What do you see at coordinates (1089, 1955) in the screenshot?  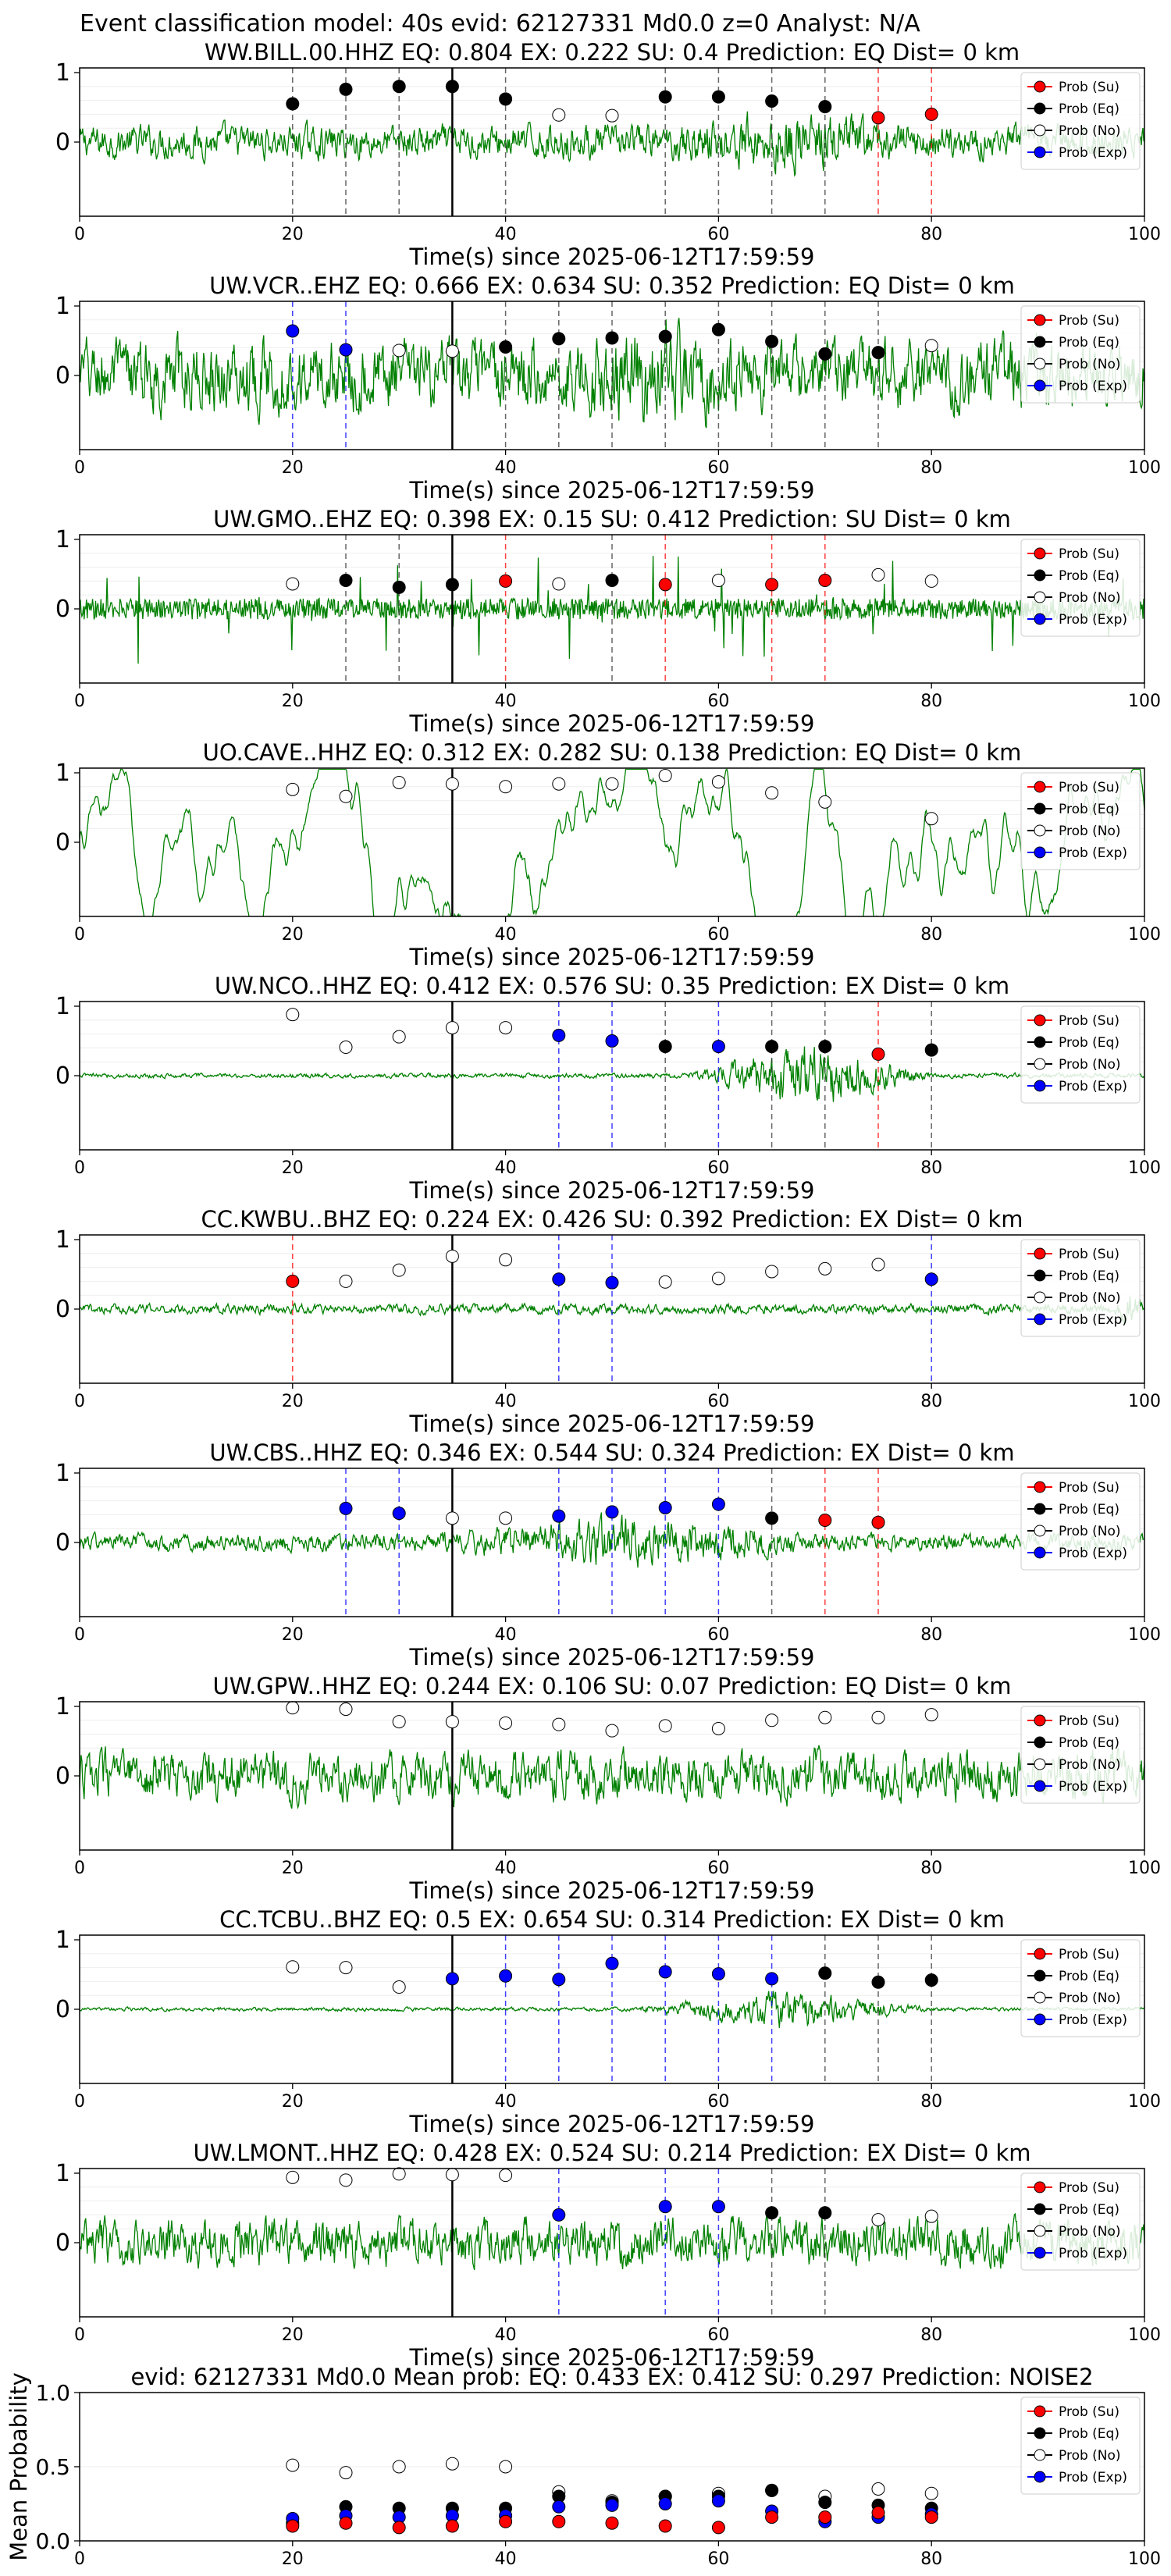 I see `legend-label: Prob (Su)` at bounding box center [1089, 1955].